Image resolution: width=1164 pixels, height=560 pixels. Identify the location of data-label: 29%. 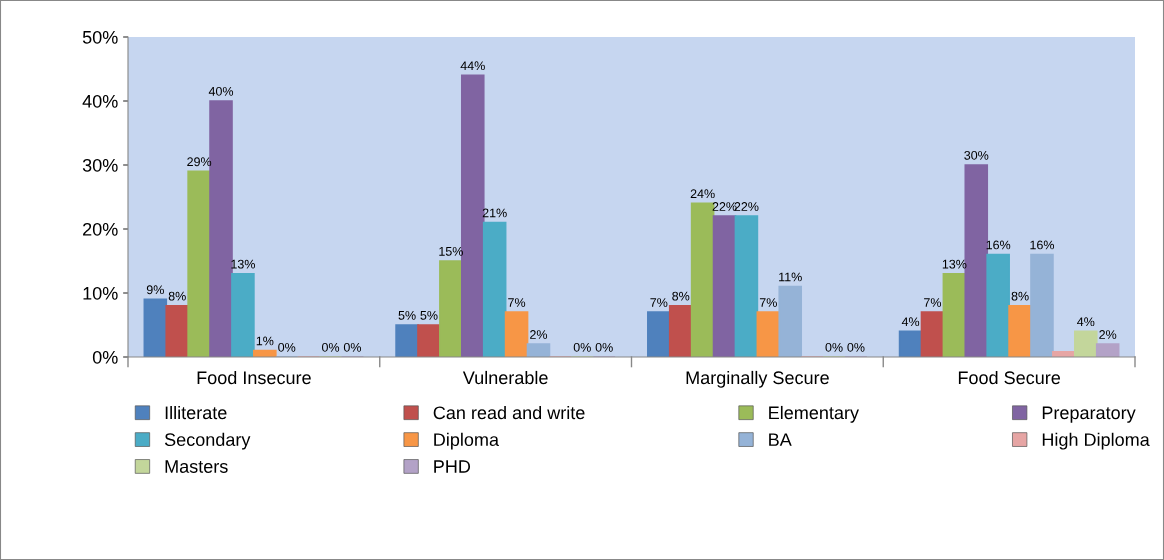
(199, 162).